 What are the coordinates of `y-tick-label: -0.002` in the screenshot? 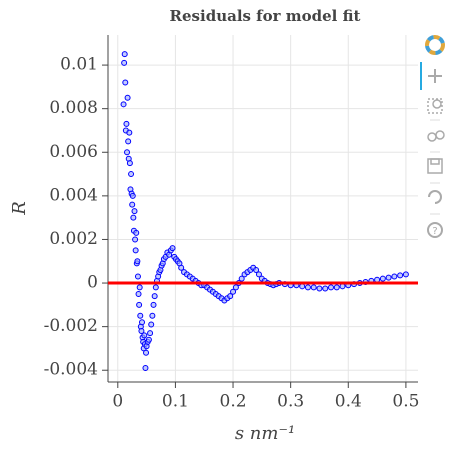 It's located at (71, 326).